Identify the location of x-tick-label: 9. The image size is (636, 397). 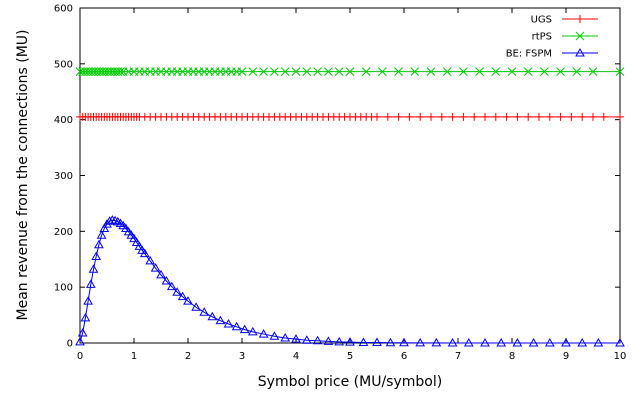
(566, 356).